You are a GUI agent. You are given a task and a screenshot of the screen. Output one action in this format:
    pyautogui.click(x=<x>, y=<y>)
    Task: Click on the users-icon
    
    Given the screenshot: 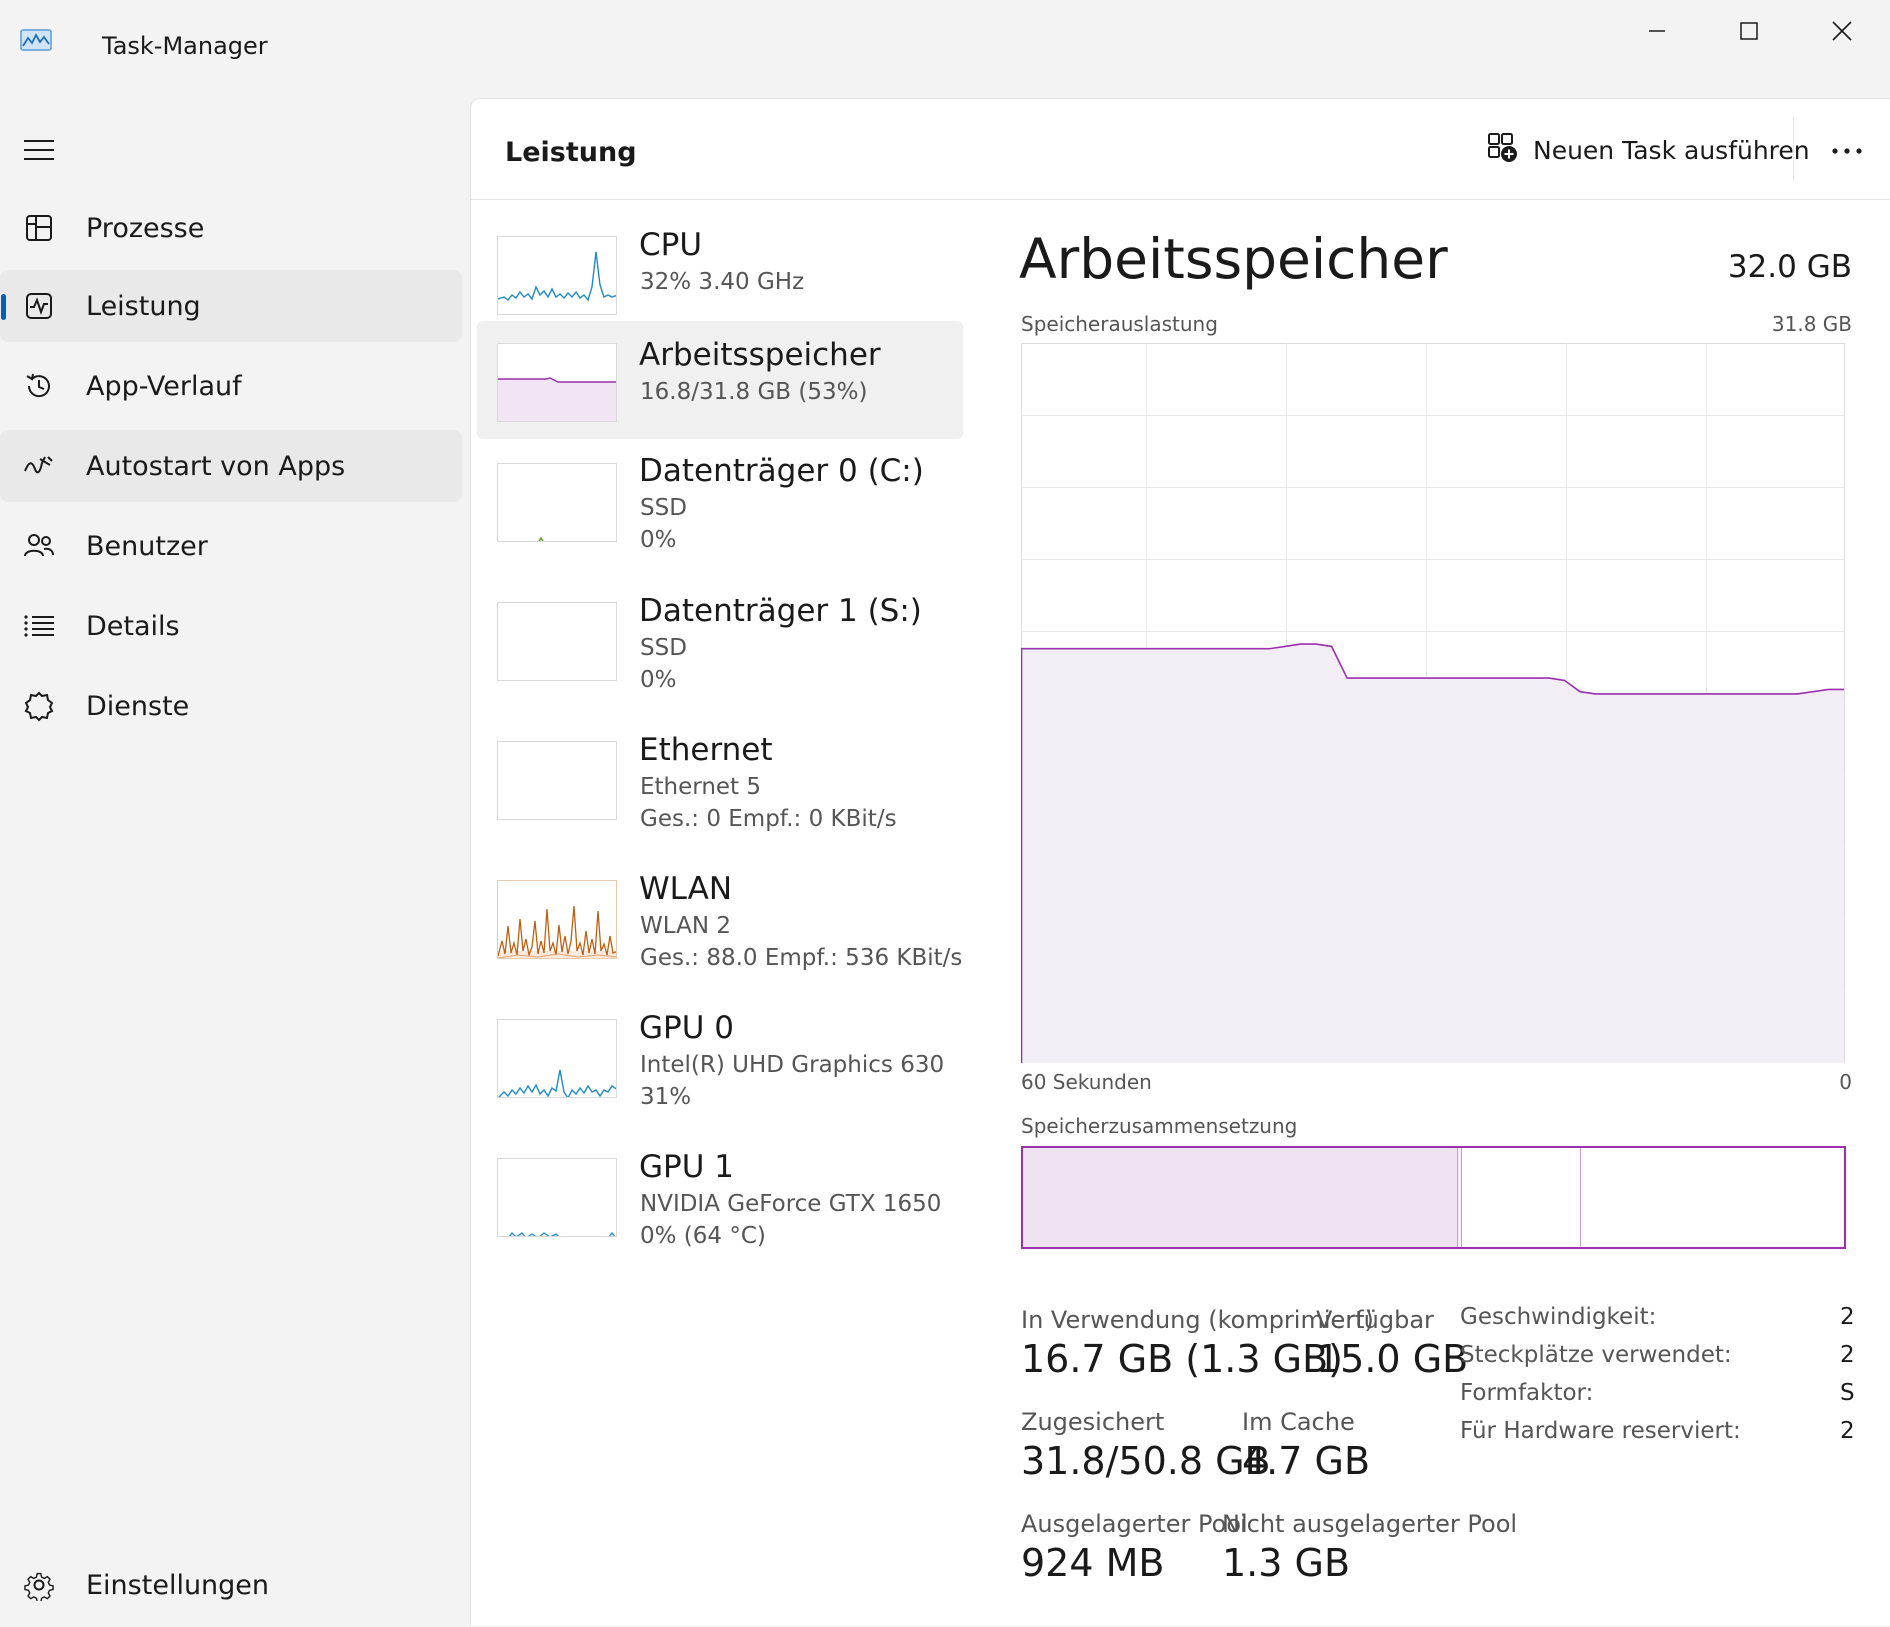 What is the action you would take?
    pyautogui.click(x=39, y=546)
    